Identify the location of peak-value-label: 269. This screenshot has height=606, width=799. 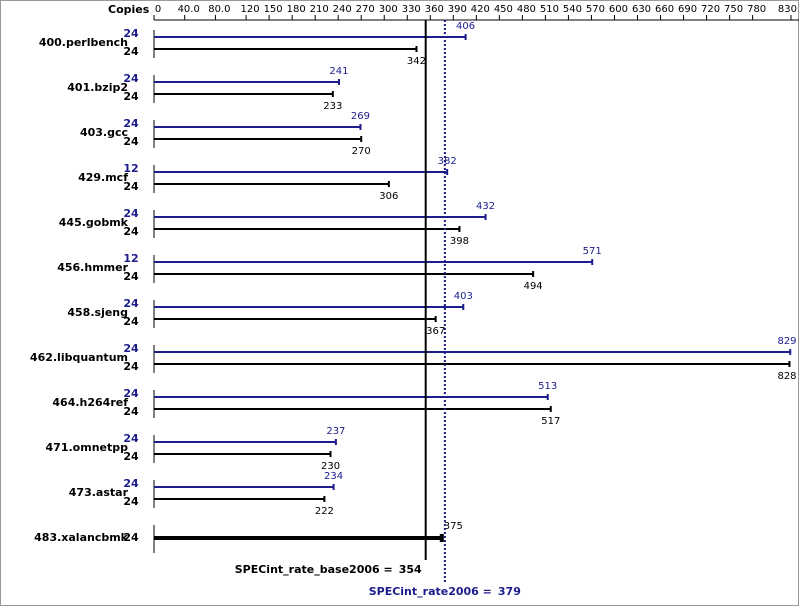
(360, 116).